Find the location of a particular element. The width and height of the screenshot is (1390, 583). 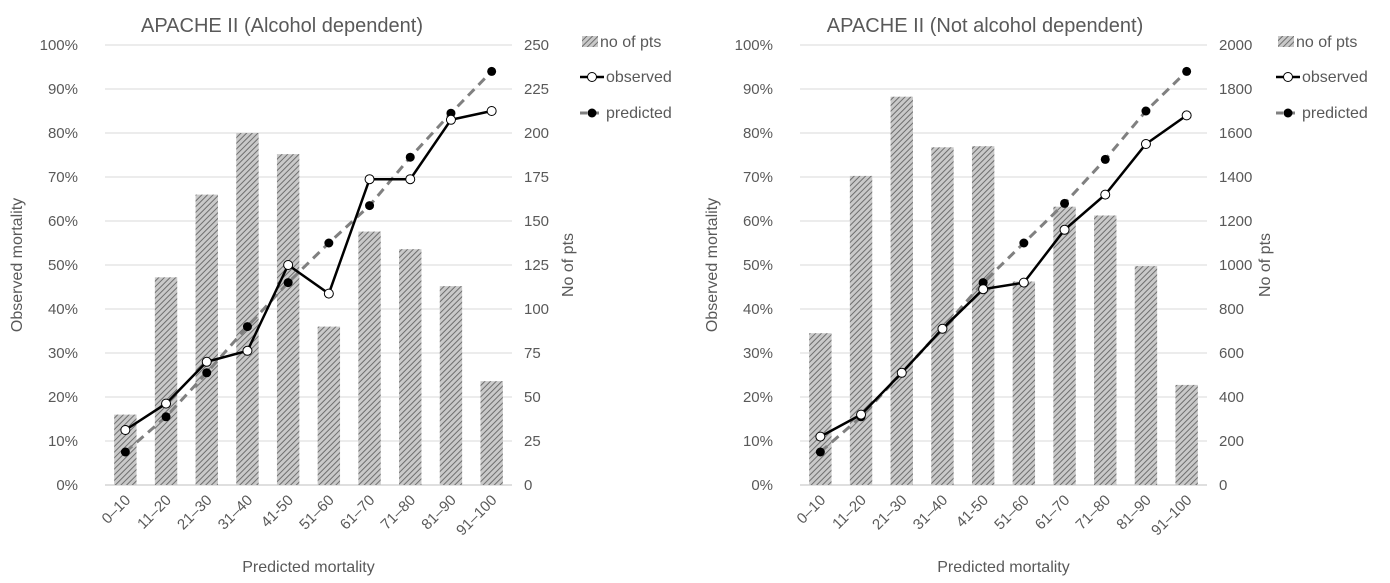

y2-tick-label: 150 is located at coordinates (536, 221).